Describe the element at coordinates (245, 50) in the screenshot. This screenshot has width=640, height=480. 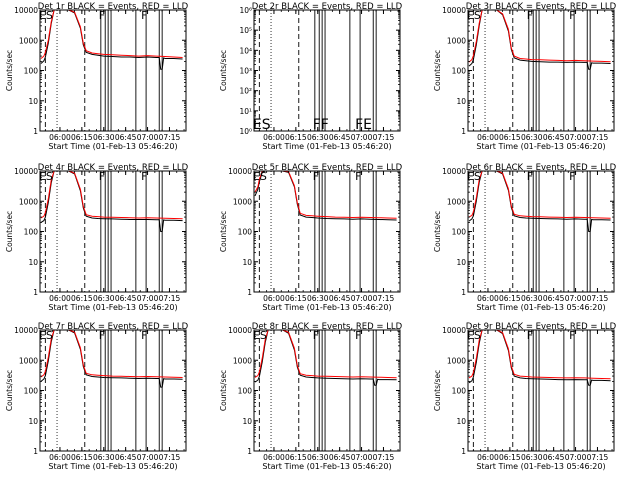
I see `y-tick-label: 10⁴` at that location.